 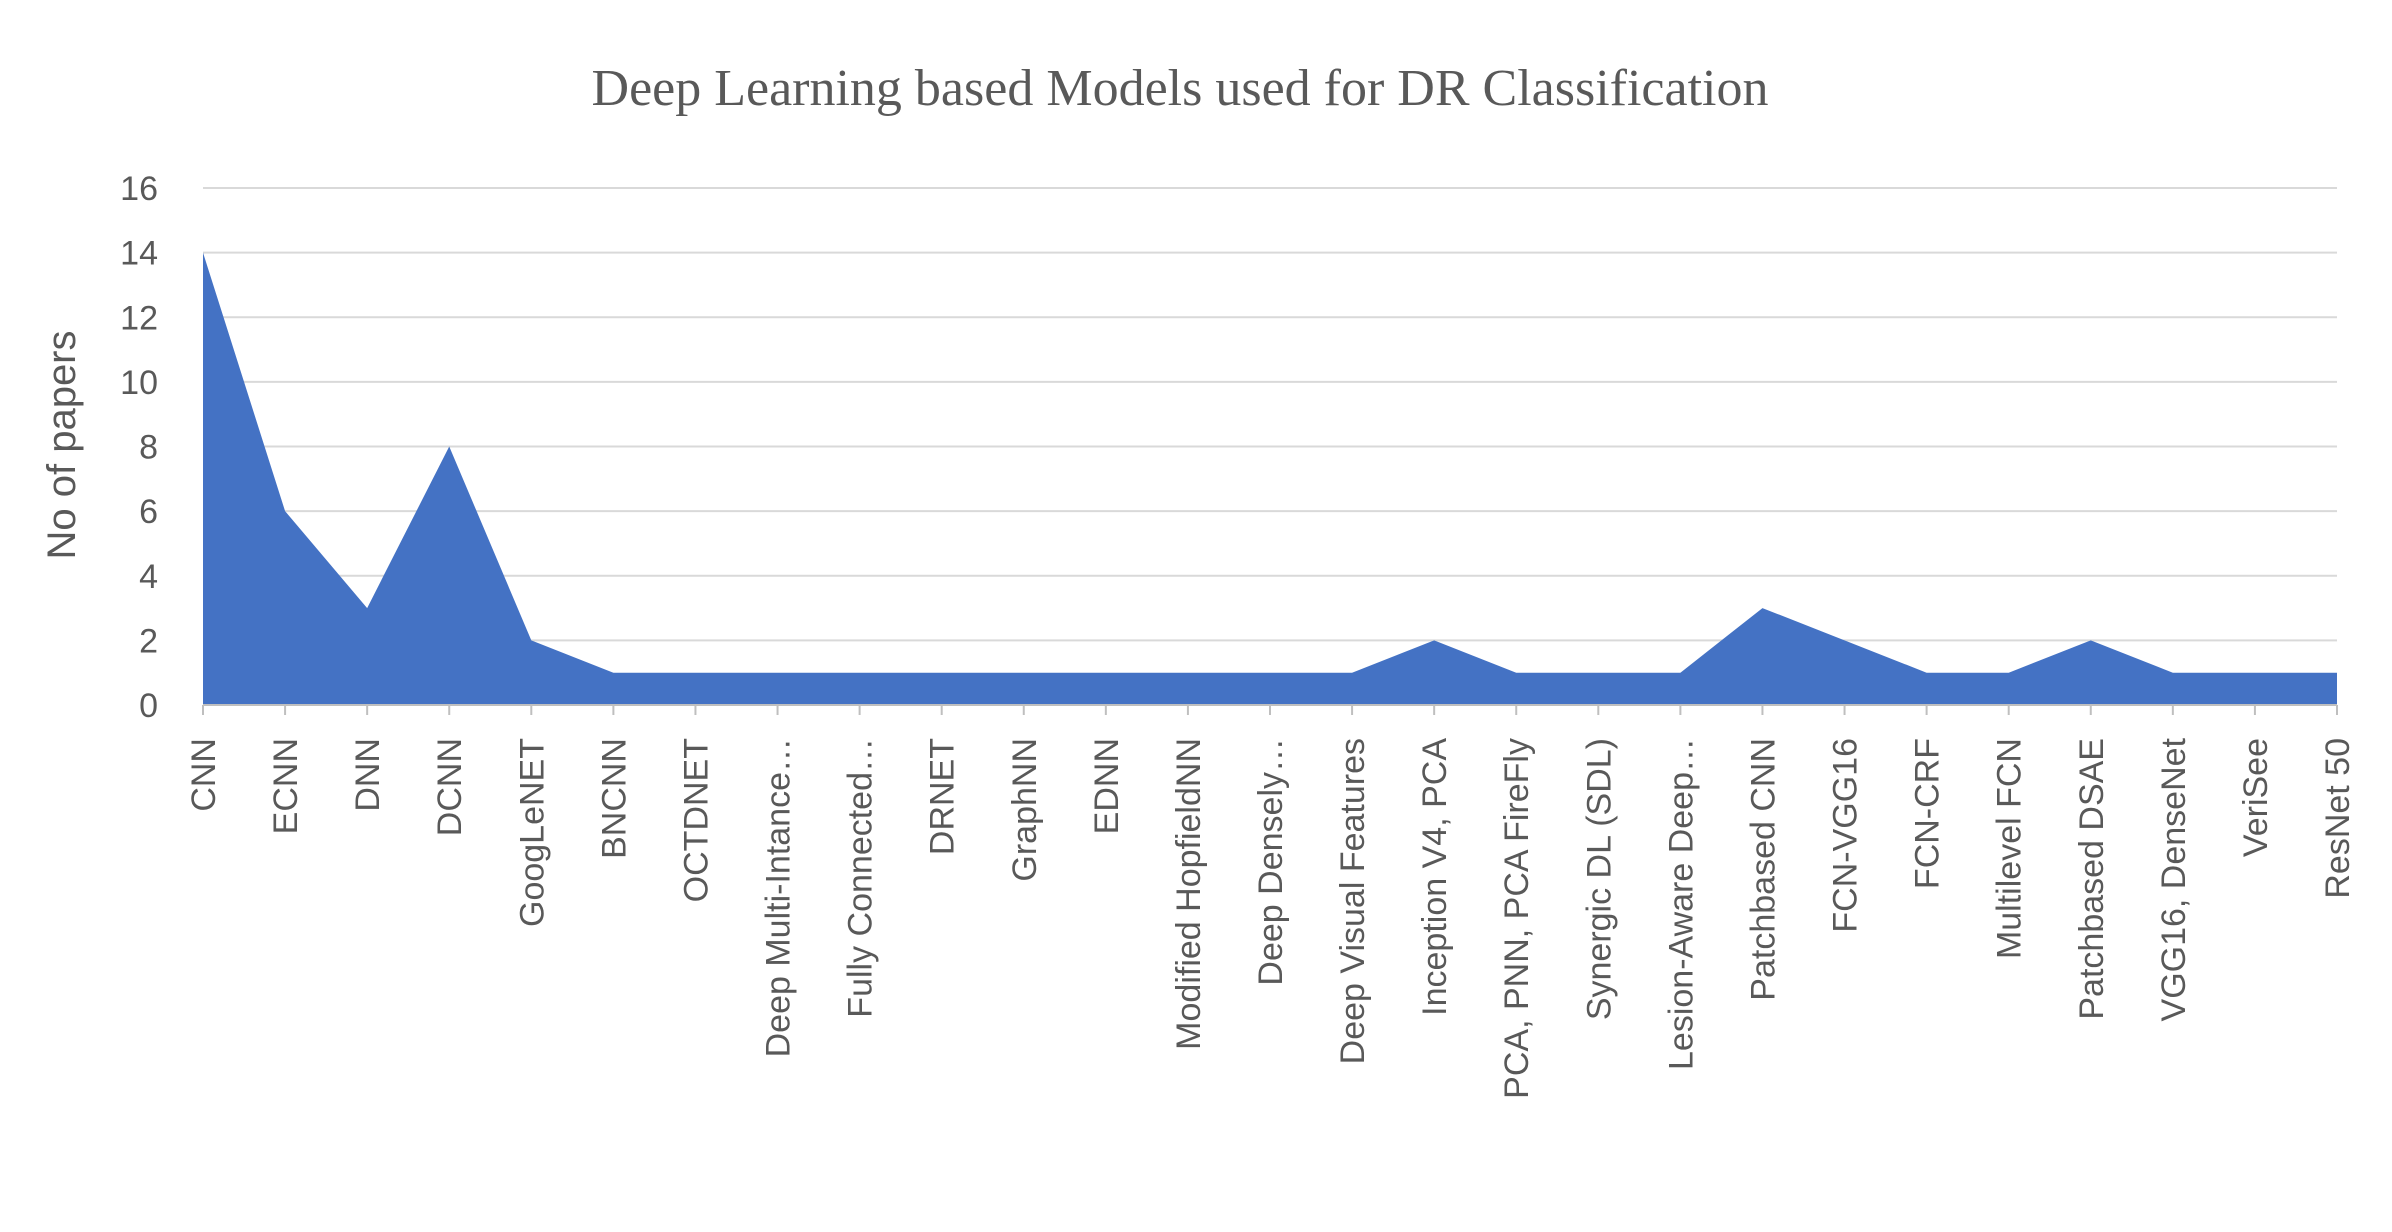 I want to click on y-tick-label: 10, so click(x=139, y=383).